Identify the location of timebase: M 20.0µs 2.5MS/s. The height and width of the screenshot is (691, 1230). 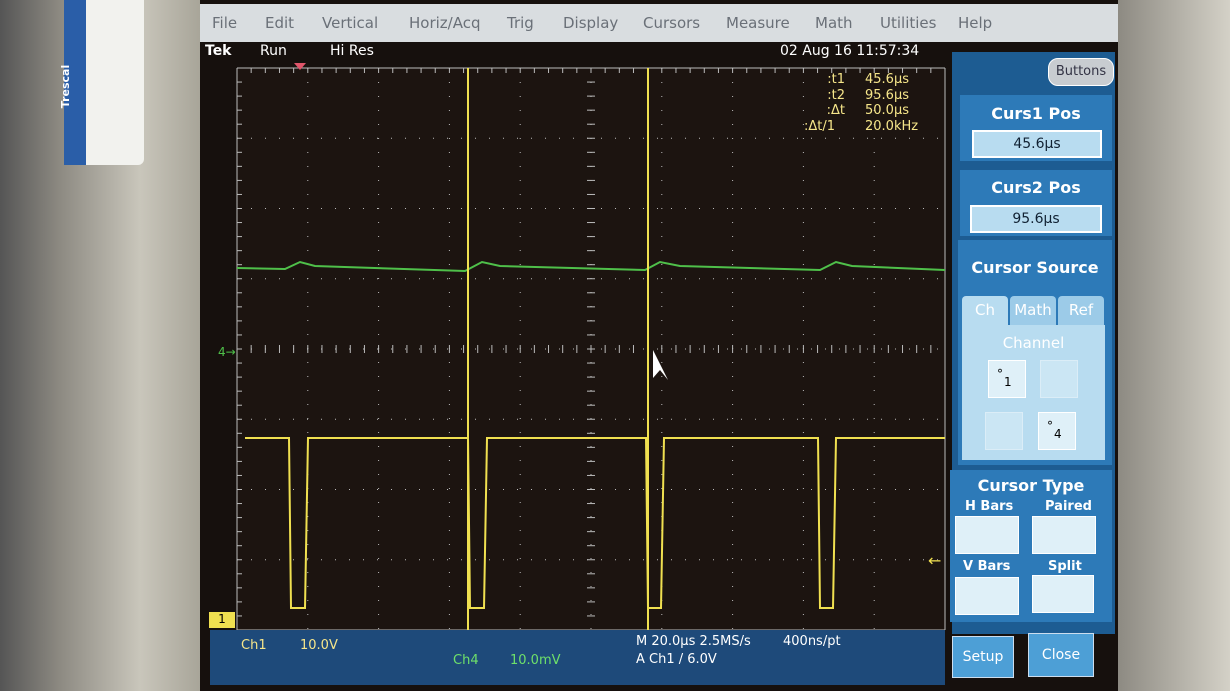
(693, 641).